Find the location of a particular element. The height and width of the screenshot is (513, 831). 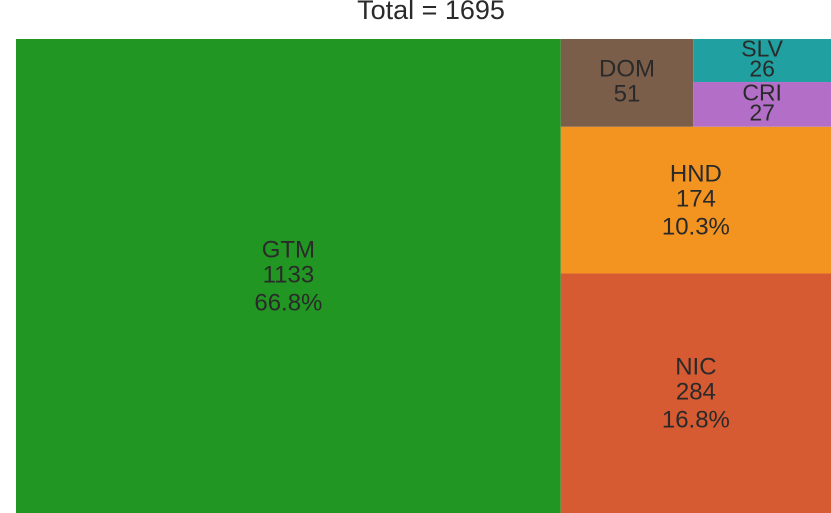

cell-percent: 10.3% is located at coordinates (696, 226).